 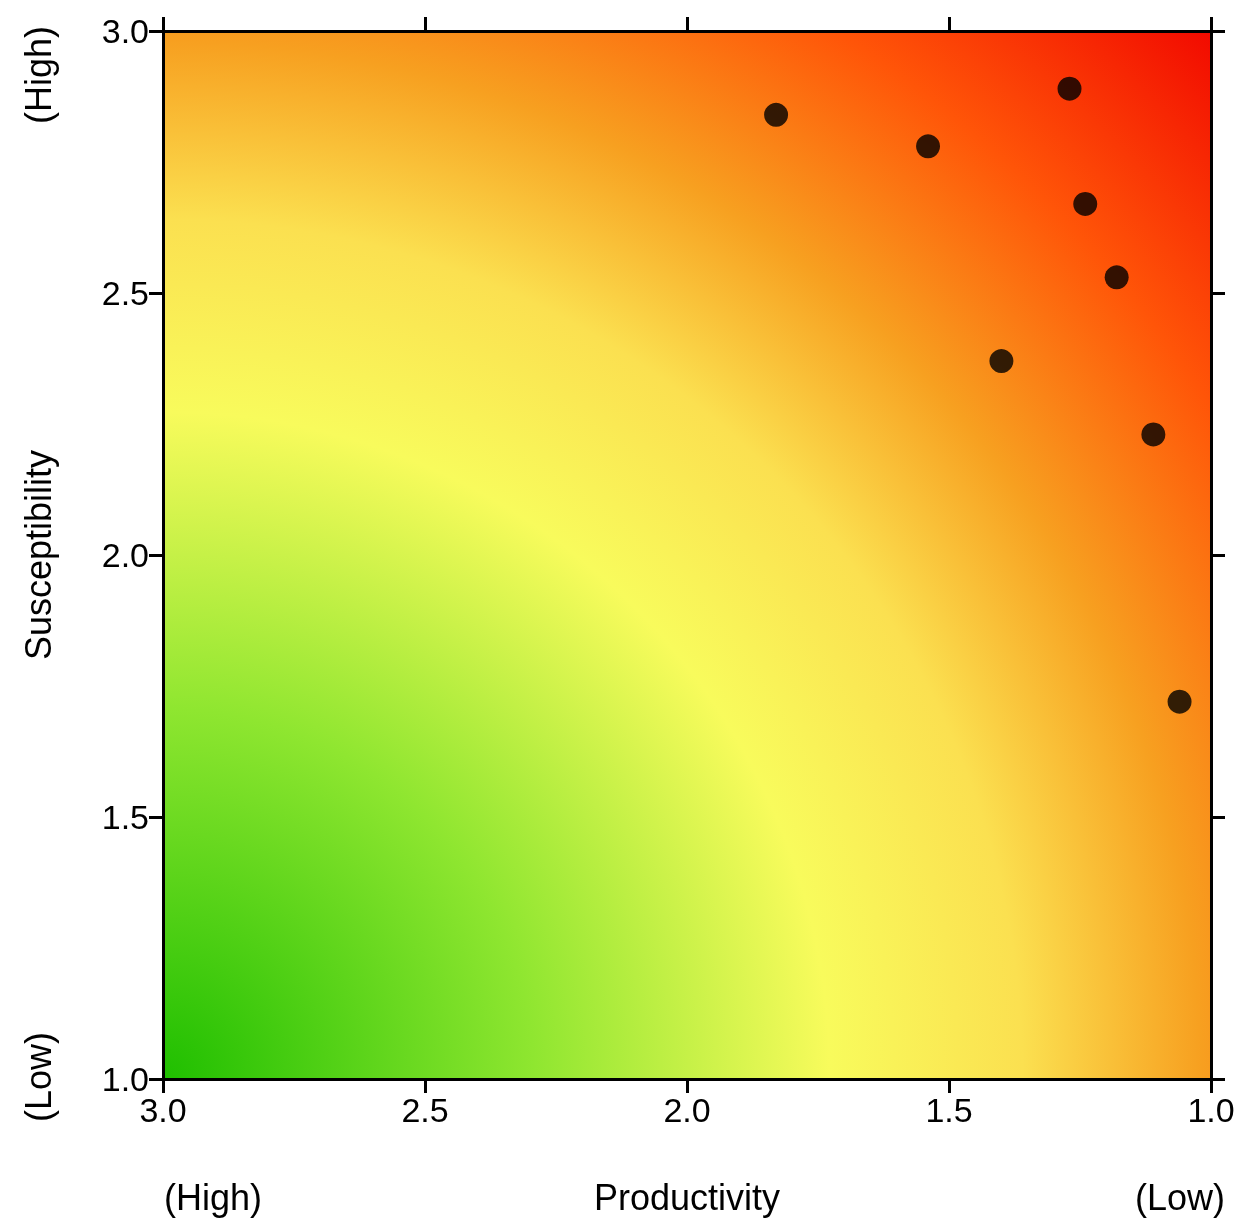 I want to click on x-tick-label: 1.5, so click(x=949, y=1110).